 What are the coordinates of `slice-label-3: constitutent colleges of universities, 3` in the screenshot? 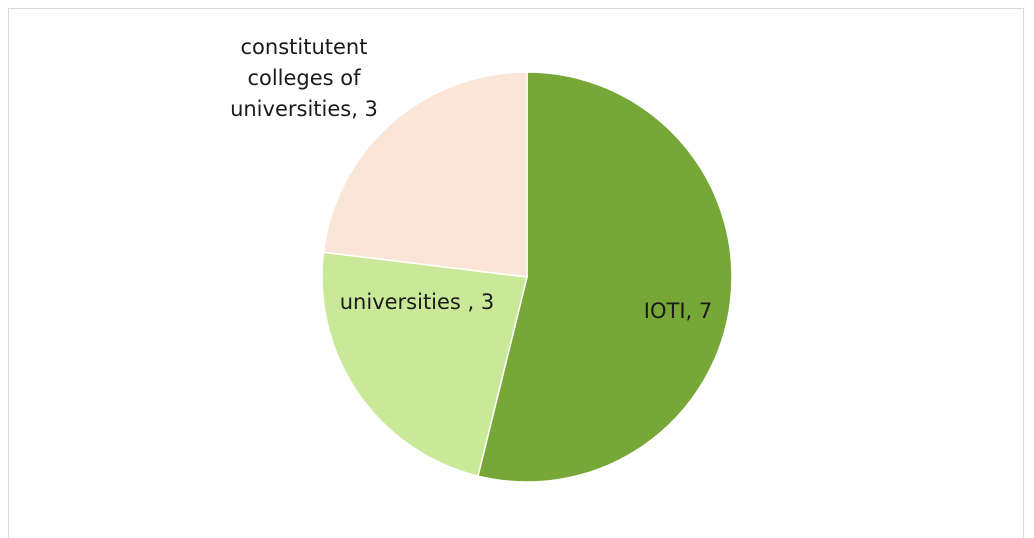 It's located at (304, 78).